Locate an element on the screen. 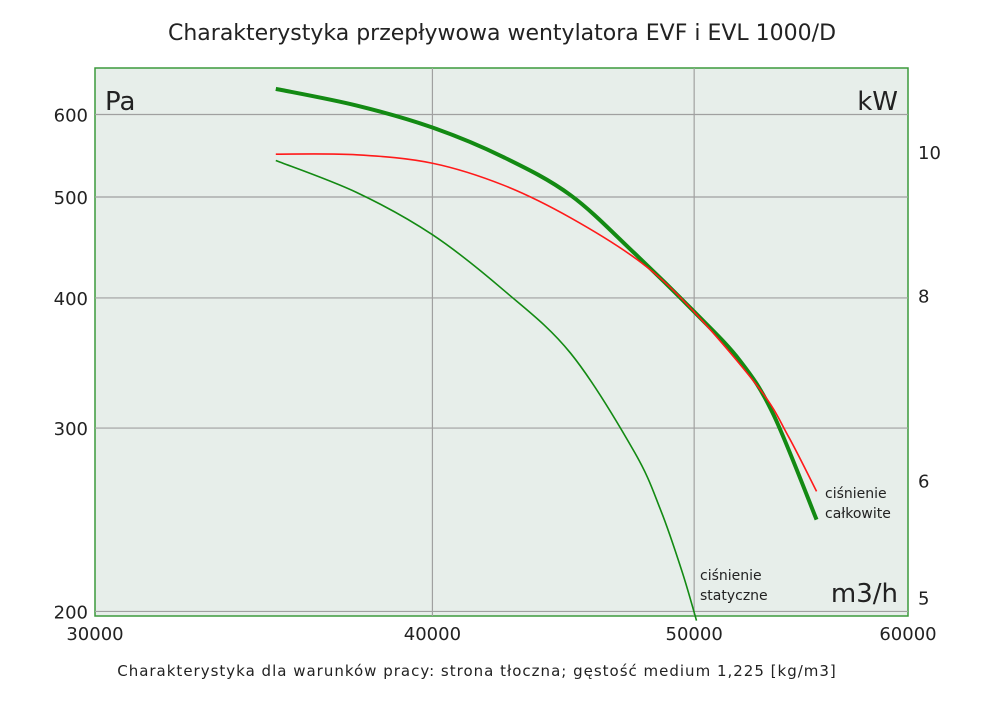 The image size is (1000, 706). x-tick-label: 60000 is located at coordinates (907, 634).